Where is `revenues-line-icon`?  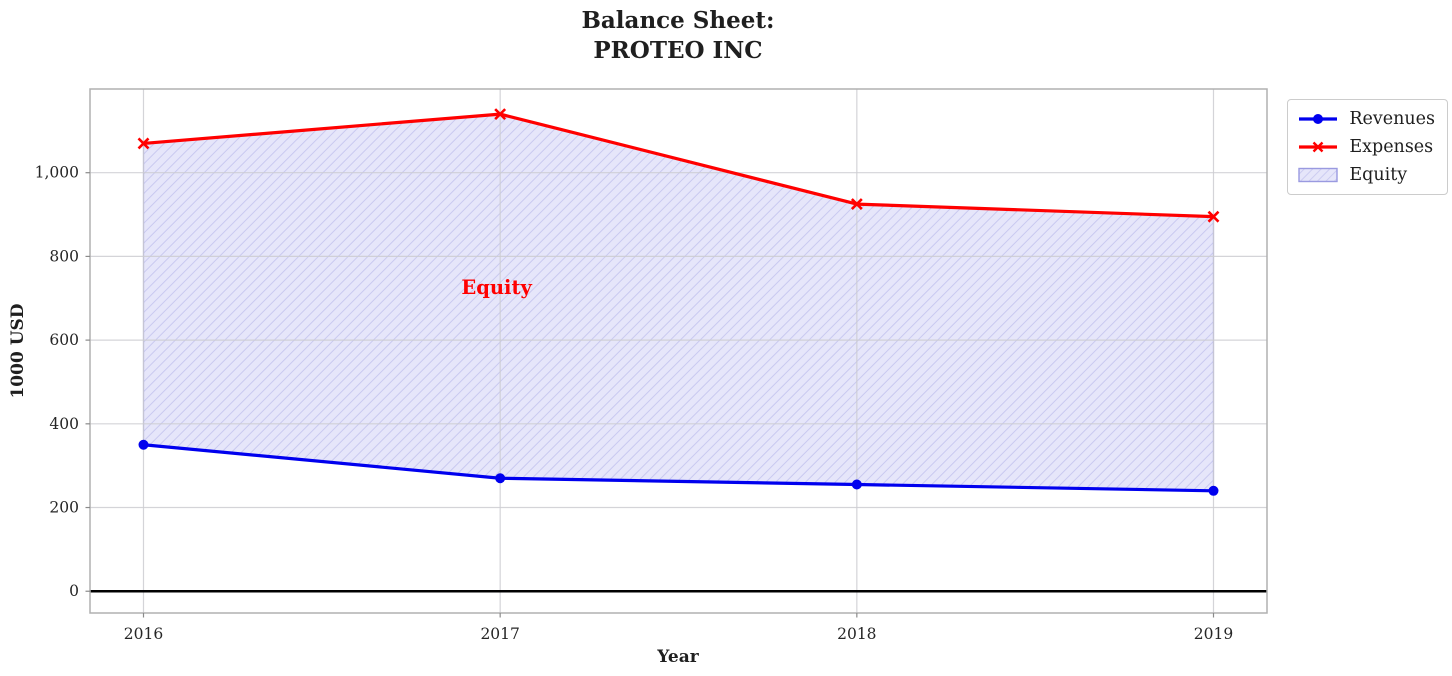 revenues-line-icon is located at coordinates (1318, 119).